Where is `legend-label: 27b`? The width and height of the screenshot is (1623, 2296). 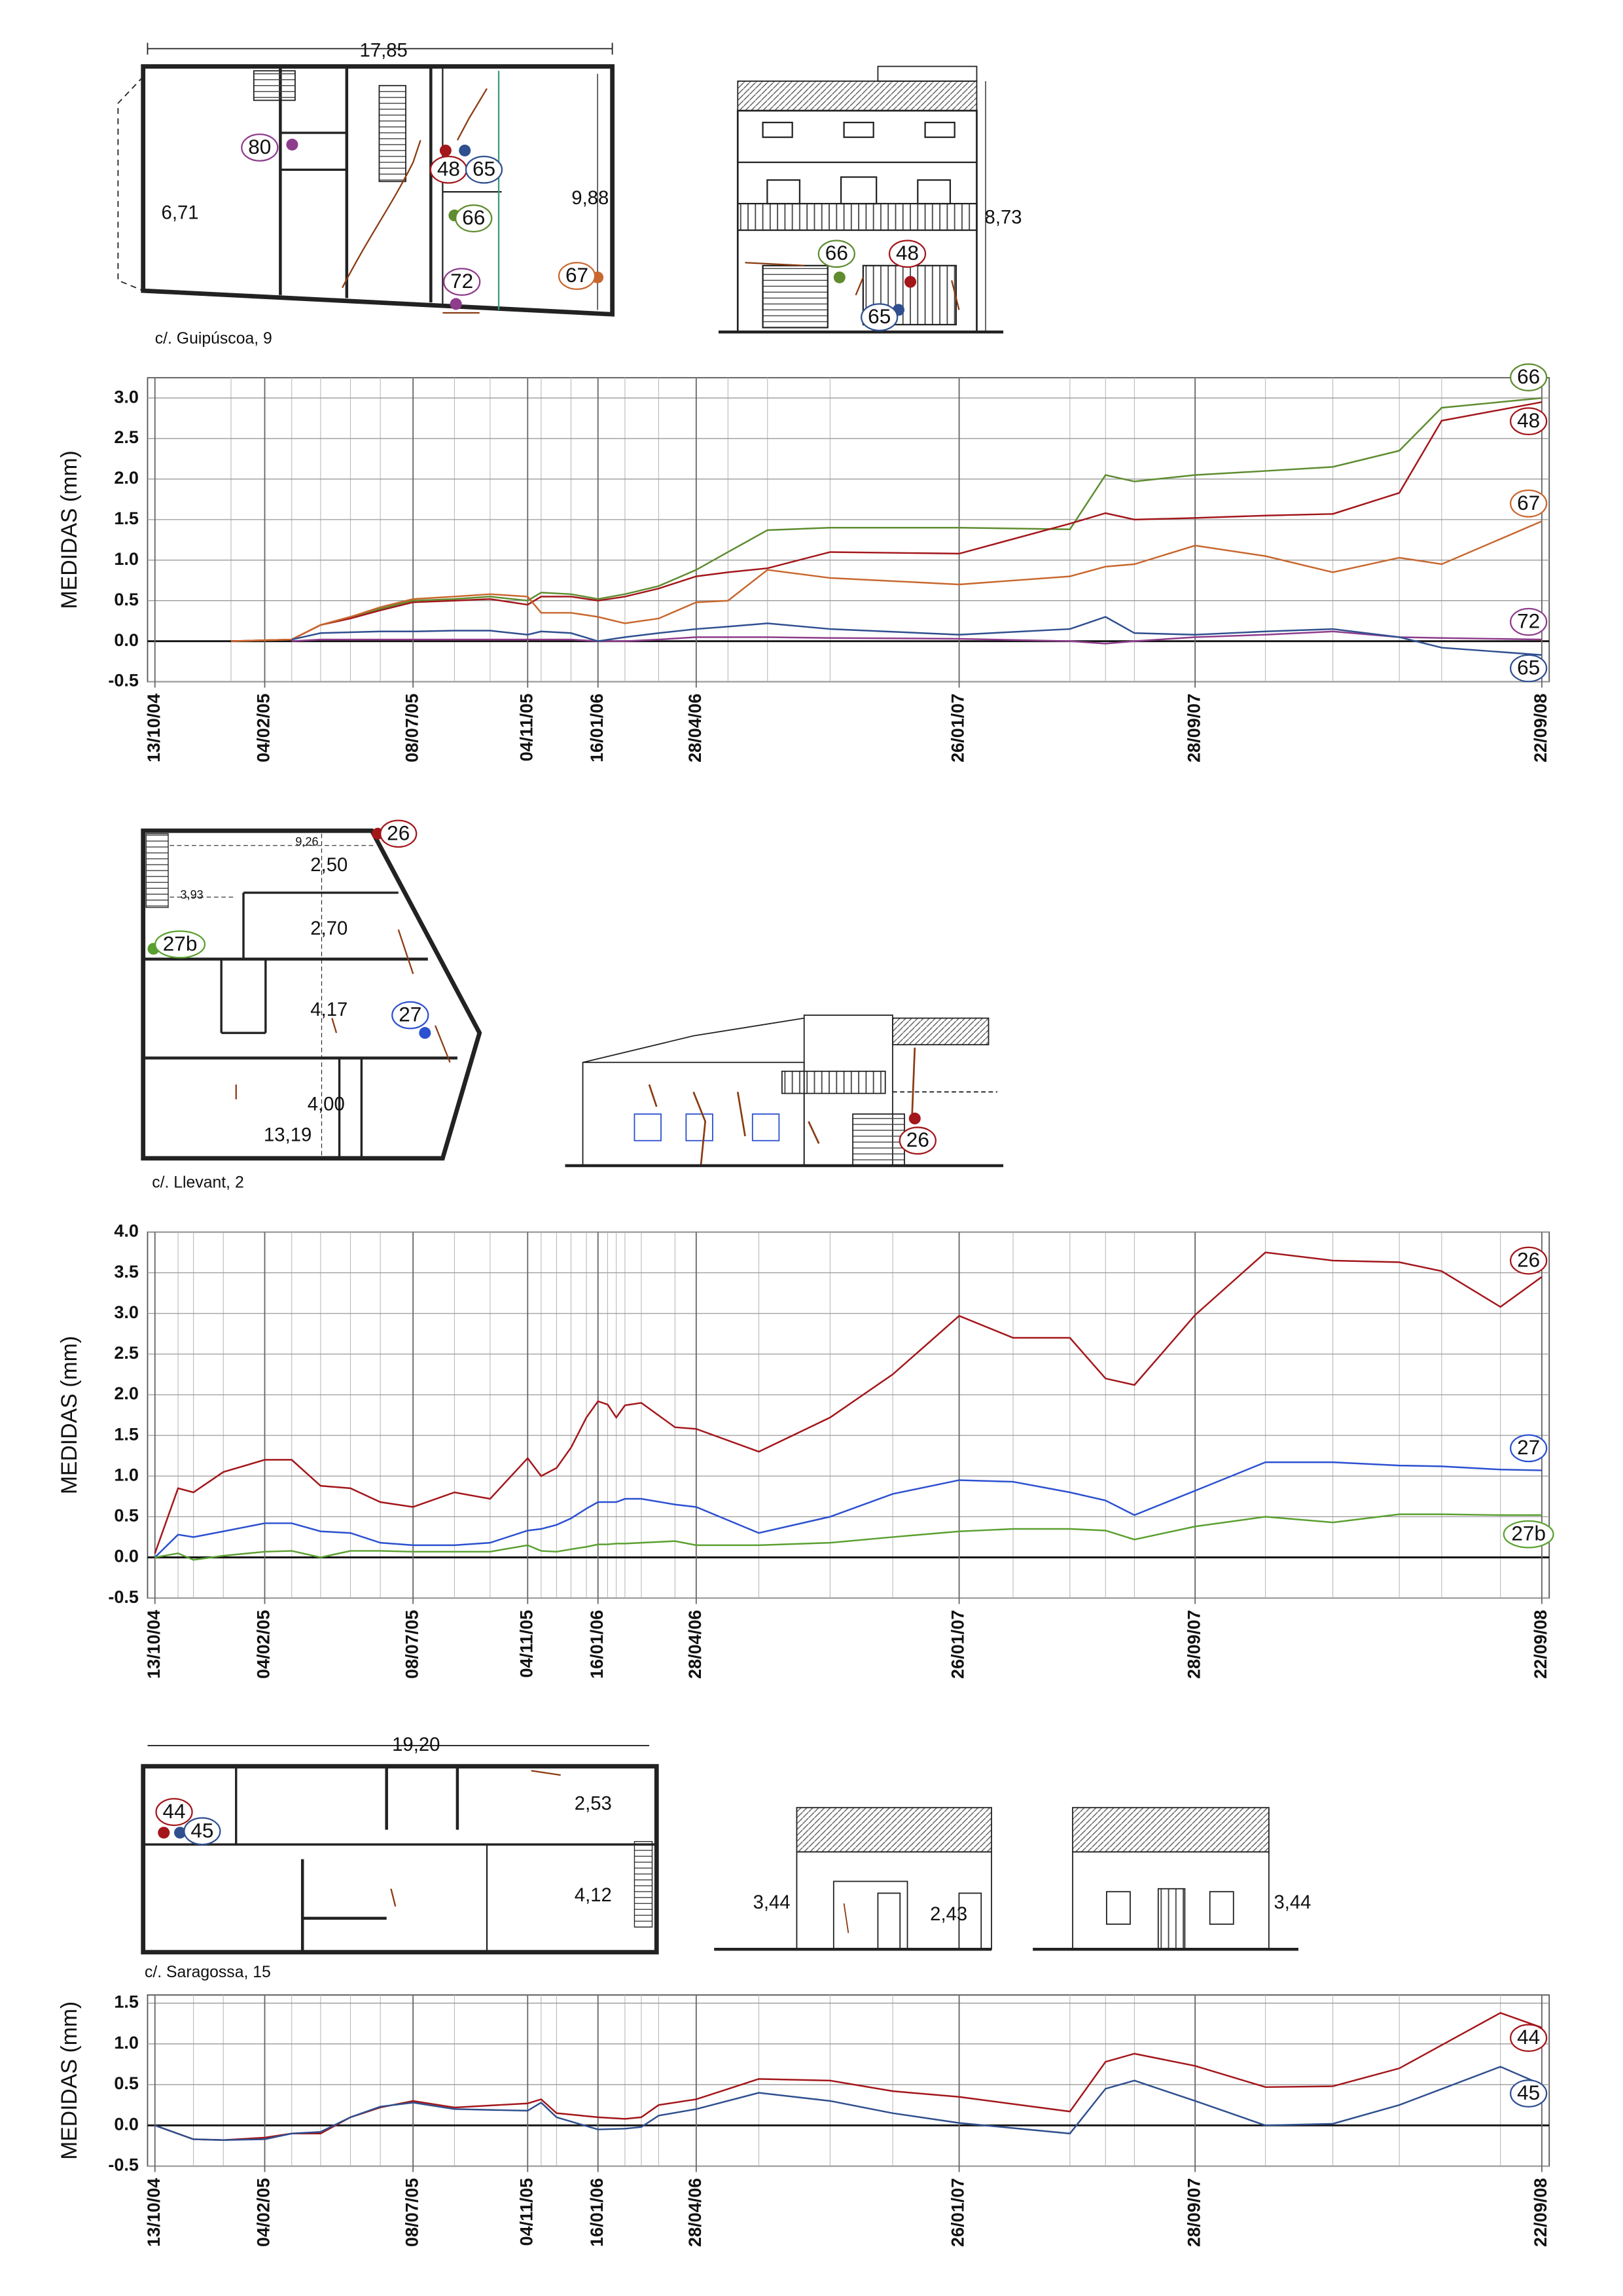
legend-label: 27b is located at coordinates (1529, 1533).